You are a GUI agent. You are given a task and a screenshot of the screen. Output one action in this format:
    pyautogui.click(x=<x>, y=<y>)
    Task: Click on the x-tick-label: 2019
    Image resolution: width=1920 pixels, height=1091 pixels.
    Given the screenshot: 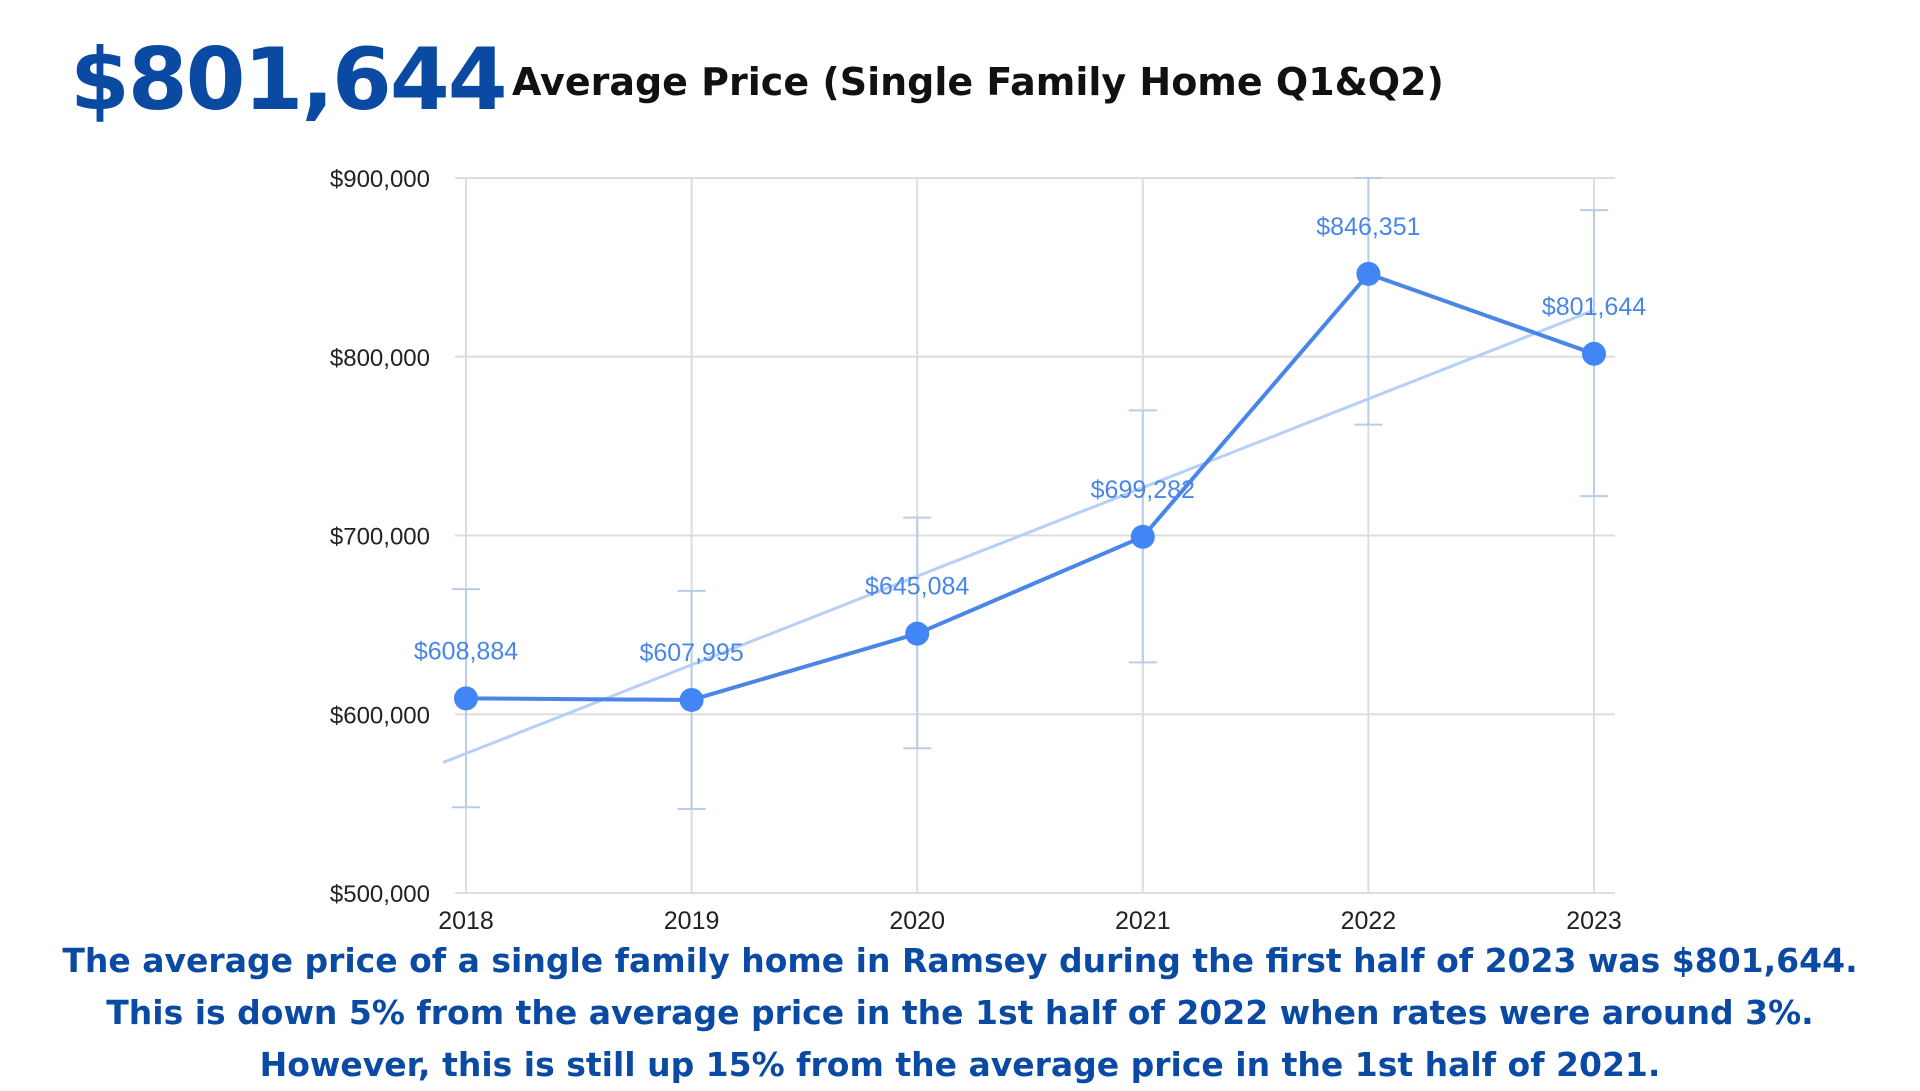 What is the action you would take?
    pyautogui.click(x=692, y=918)
    